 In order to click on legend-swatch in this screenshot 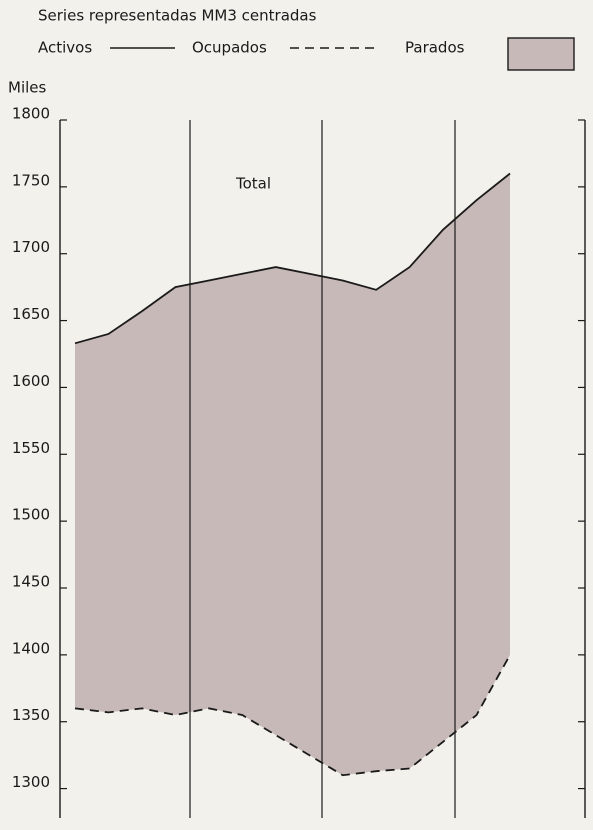, I will do `click(541, 54)`.